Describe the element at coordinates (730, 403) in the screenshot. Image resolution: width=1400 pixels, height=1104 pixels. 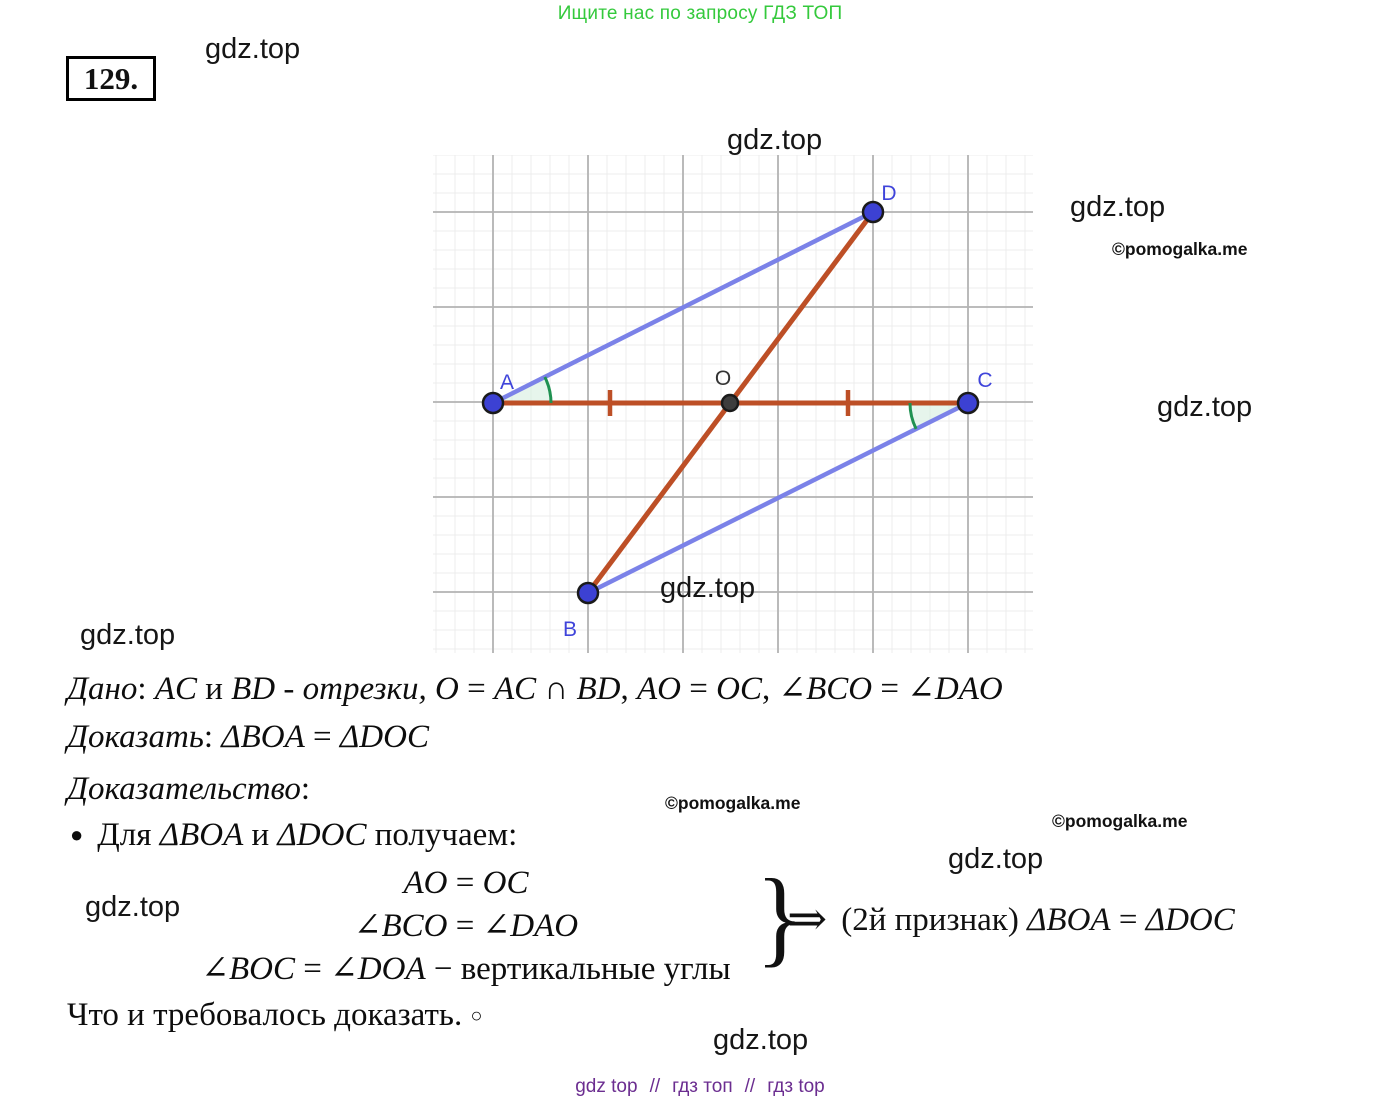
I see `point-O` at that location.